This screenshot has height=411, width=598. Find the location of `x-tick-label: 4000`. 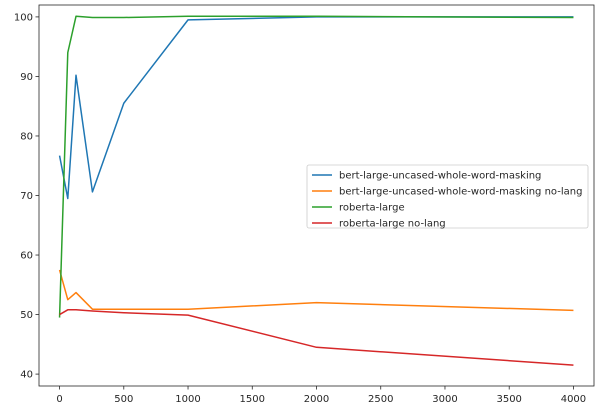

x-tick-label: 4000 is located at coordinates (573, 399).